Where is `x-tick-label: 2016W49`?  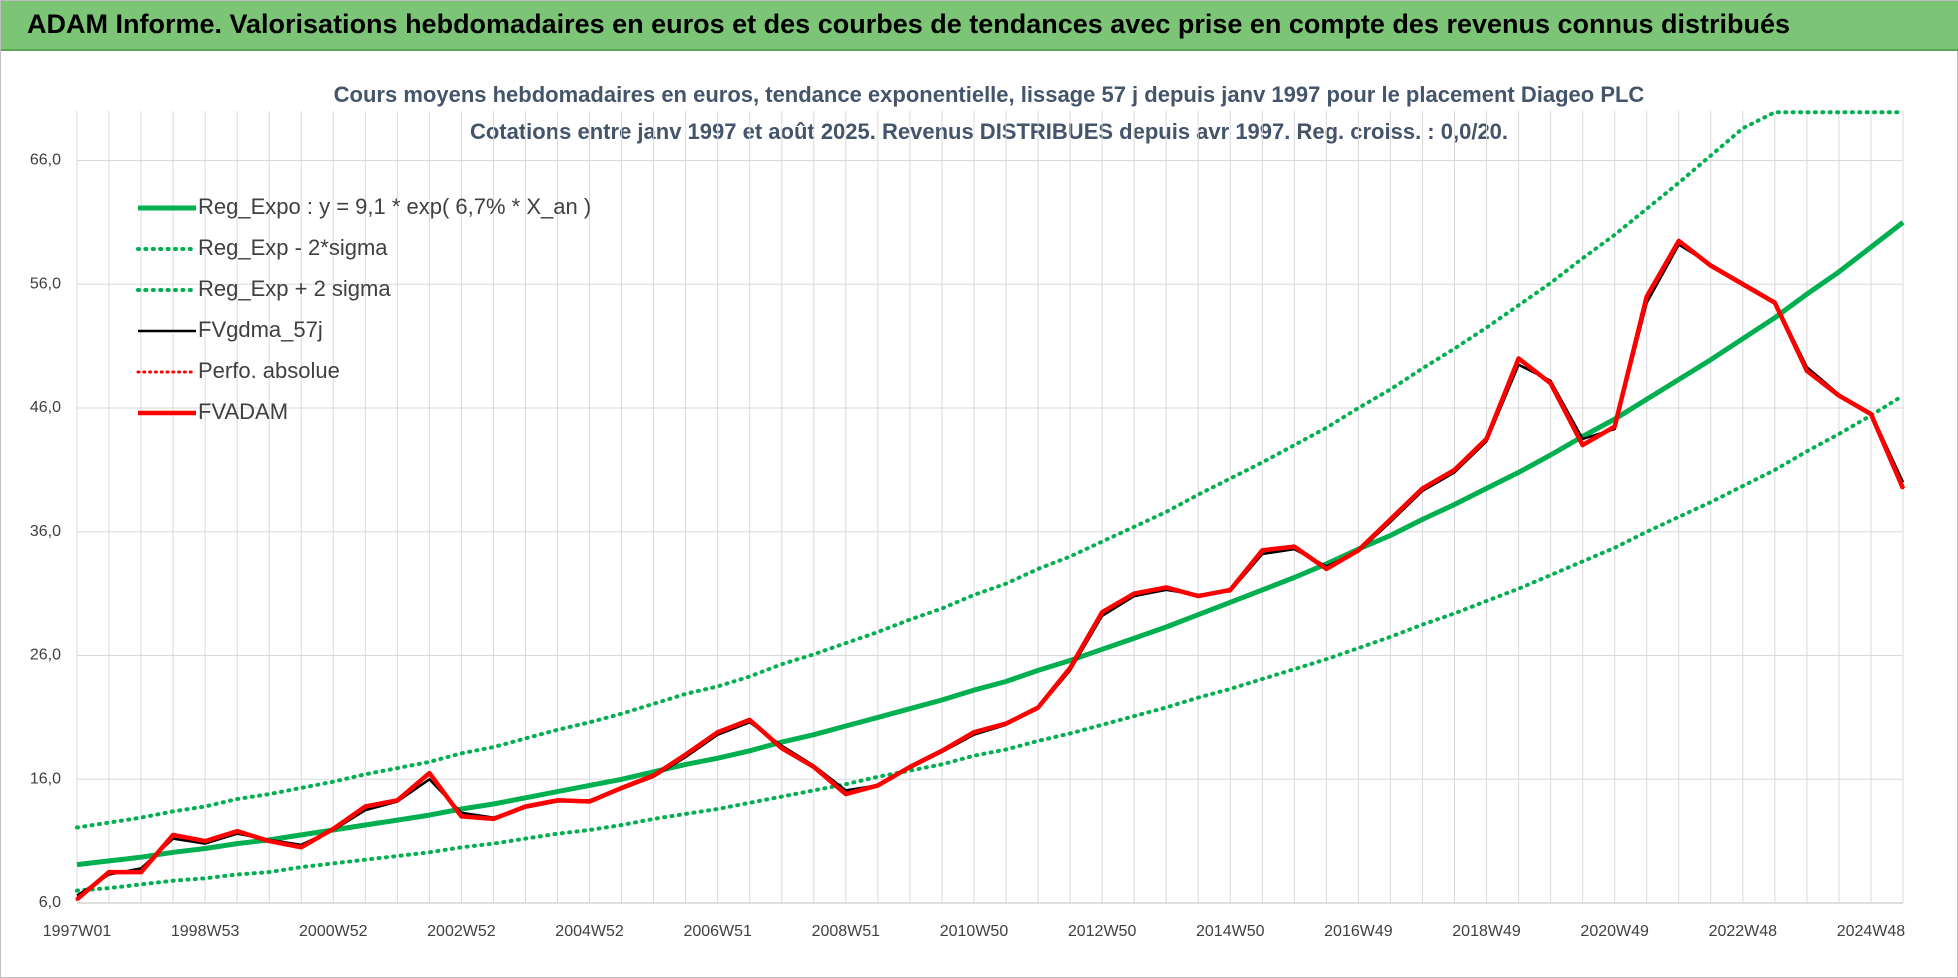 x-tick-label: 2016W49 is located at coordinates (1358, 931).